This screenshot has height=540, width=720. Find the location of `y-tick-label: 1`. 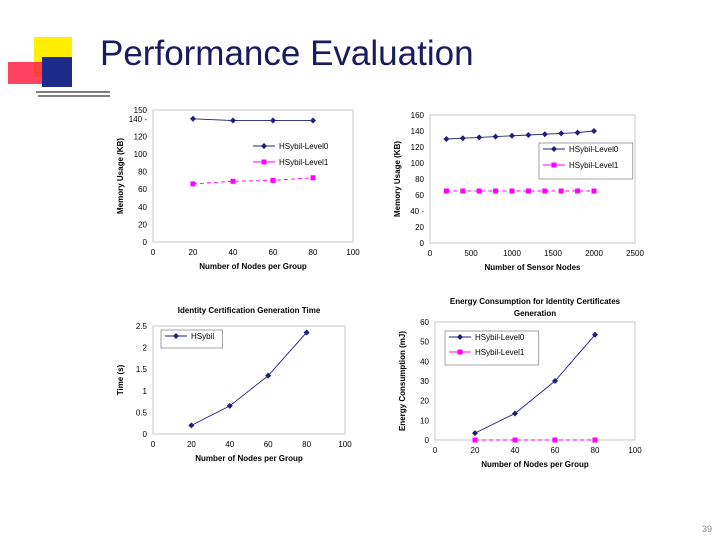

y-tick-label: 1 is located at coordinates (145, 391).